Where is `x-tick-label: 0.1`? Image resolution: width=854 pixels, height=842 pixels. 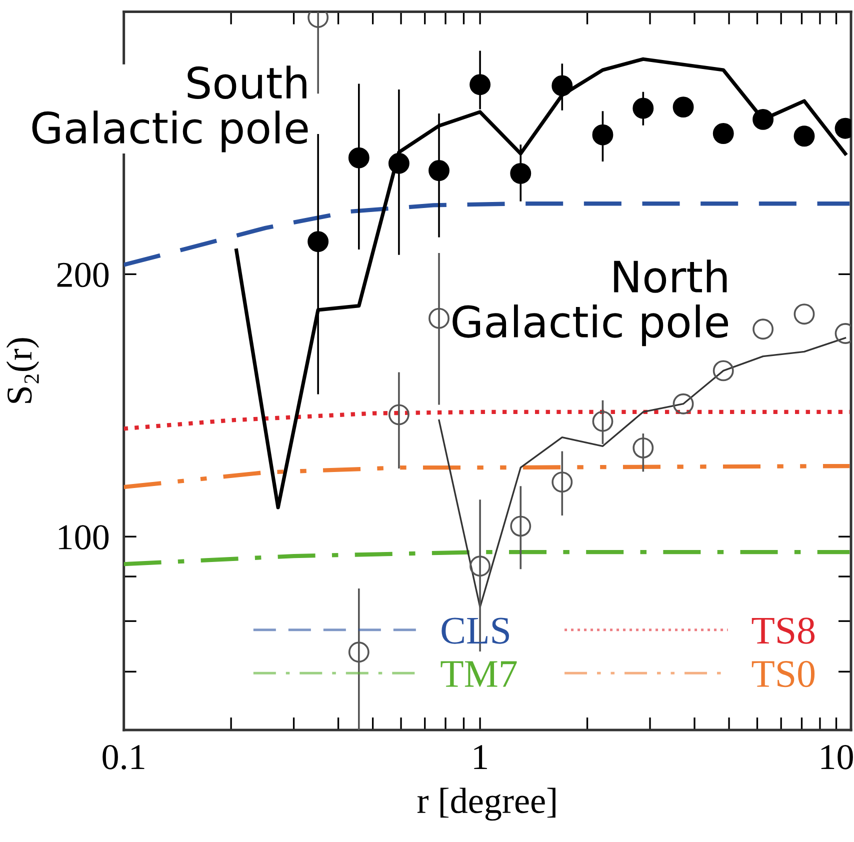 x-tick-label: 0.1 is located at coordinates (123, 757).